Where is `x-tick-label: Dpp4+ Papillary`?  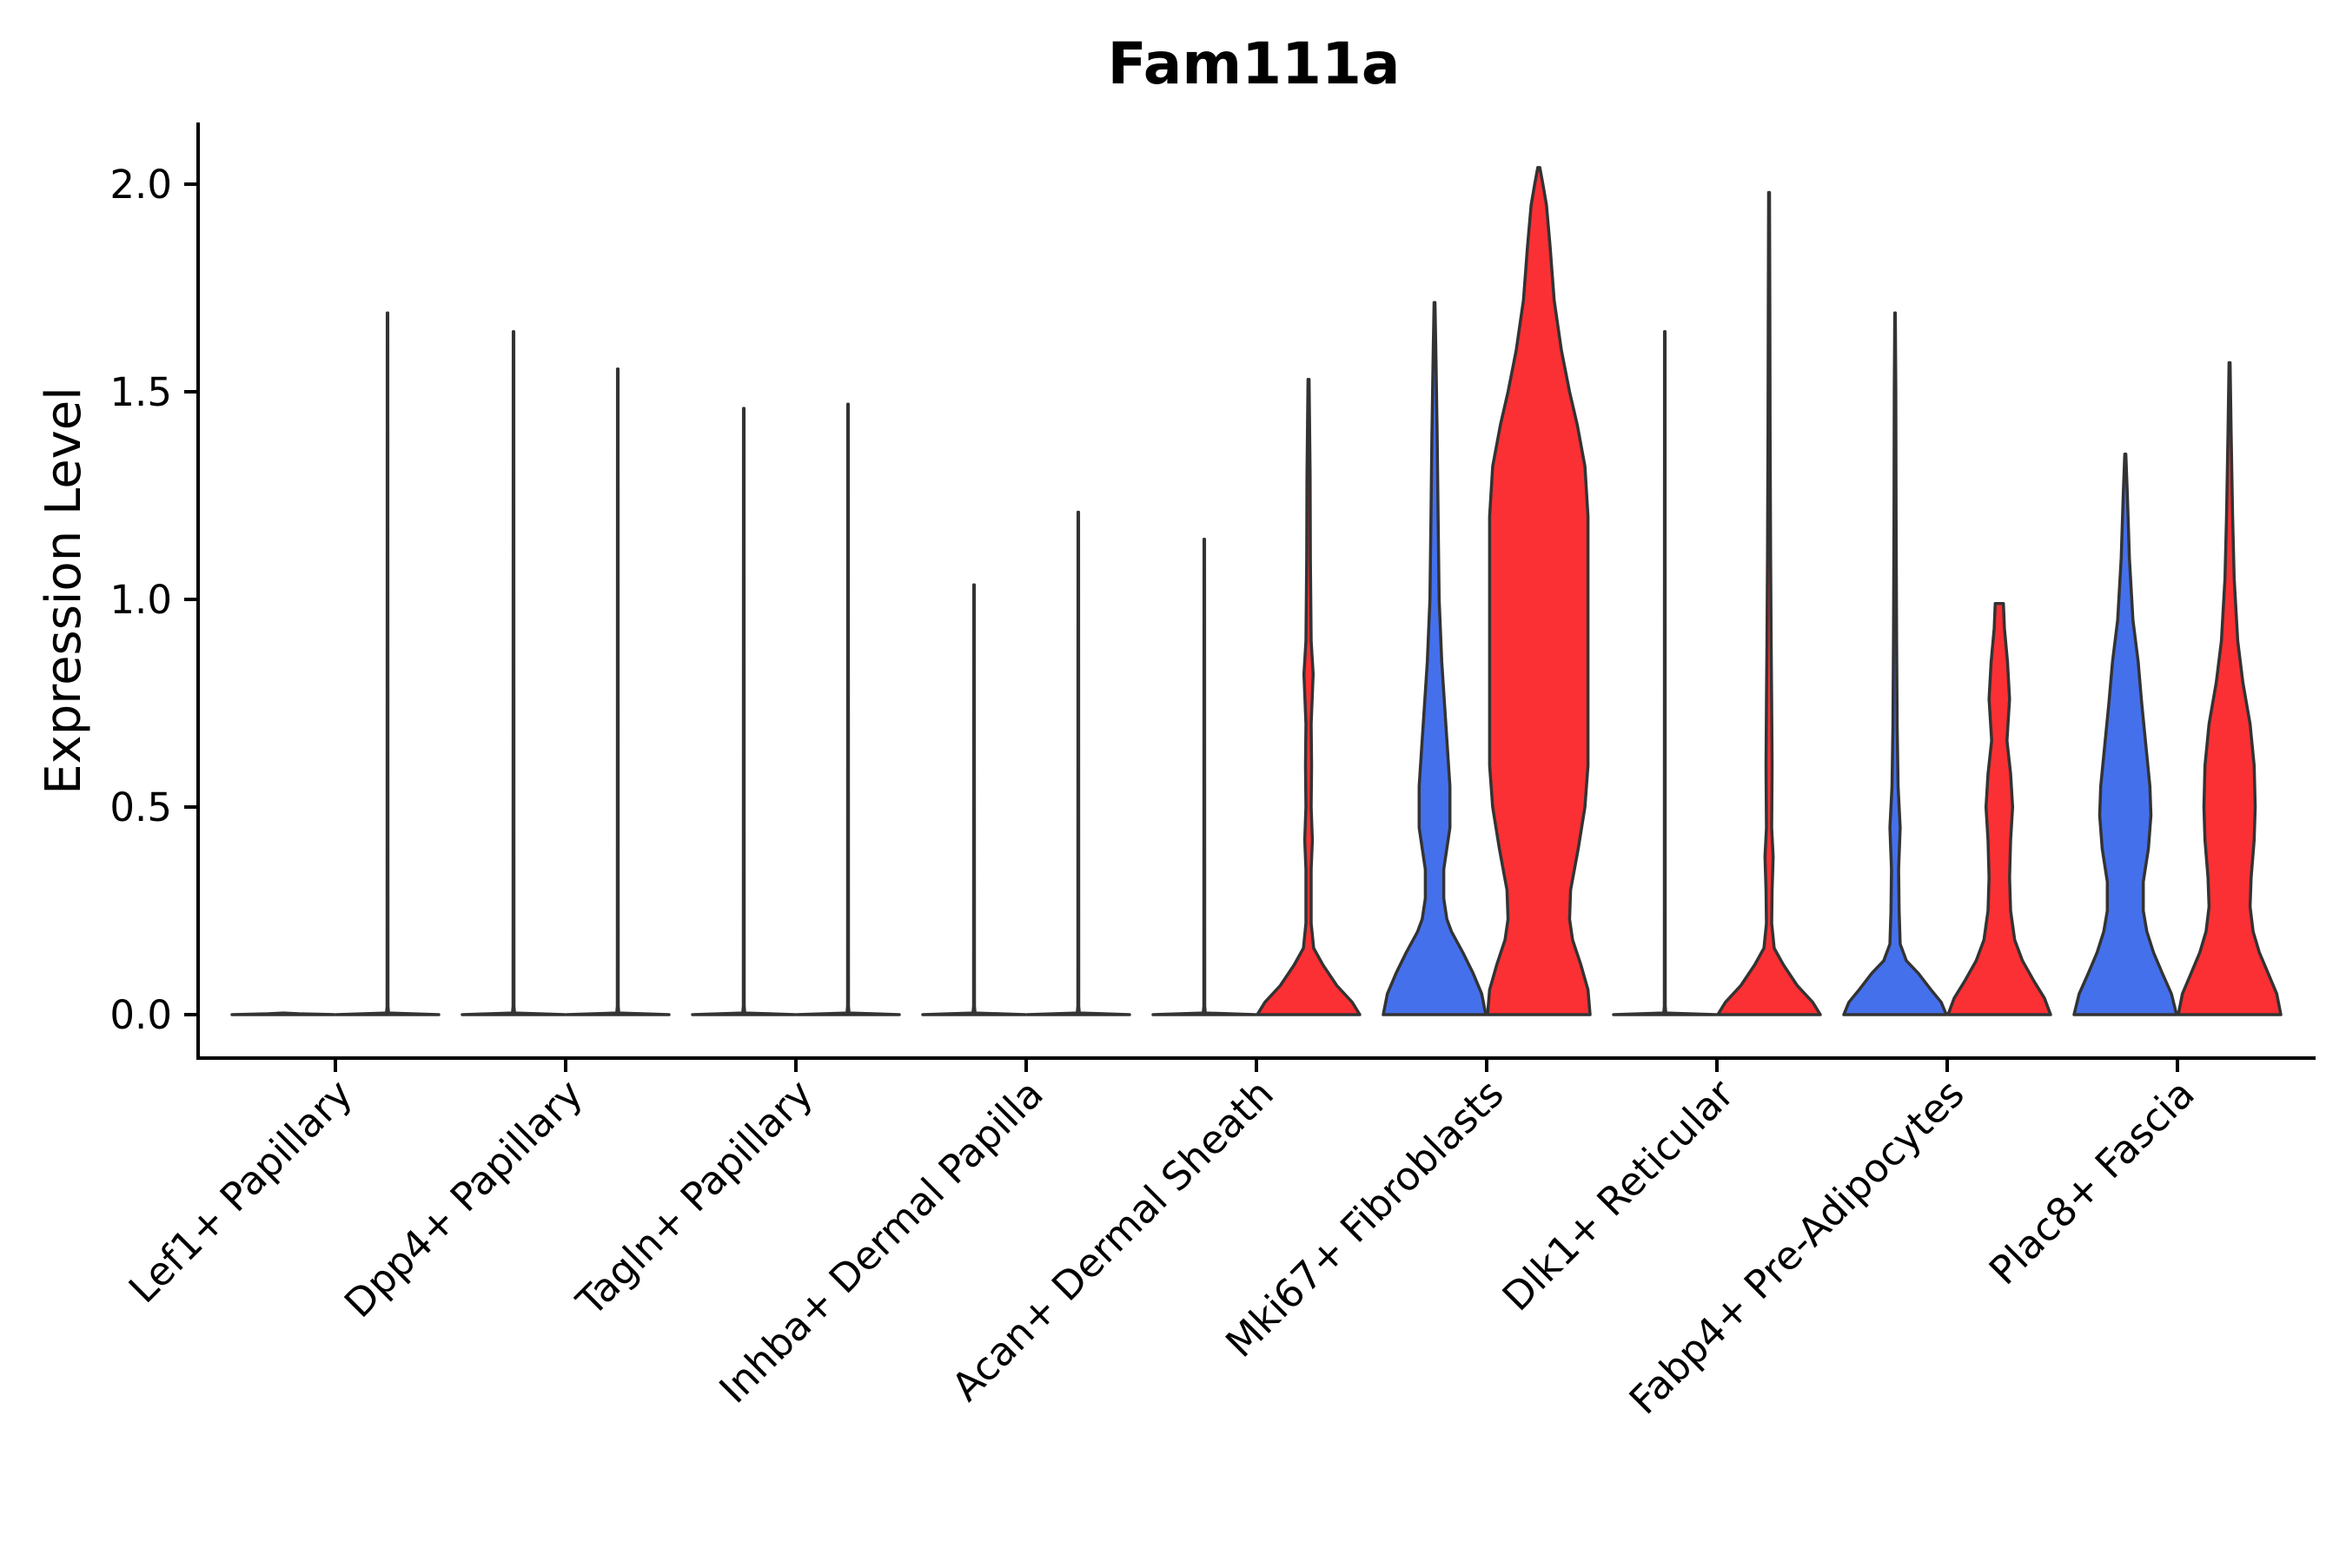
x-tick-label: Dpp4+ Papillary is located at coordinates (464, 1198).